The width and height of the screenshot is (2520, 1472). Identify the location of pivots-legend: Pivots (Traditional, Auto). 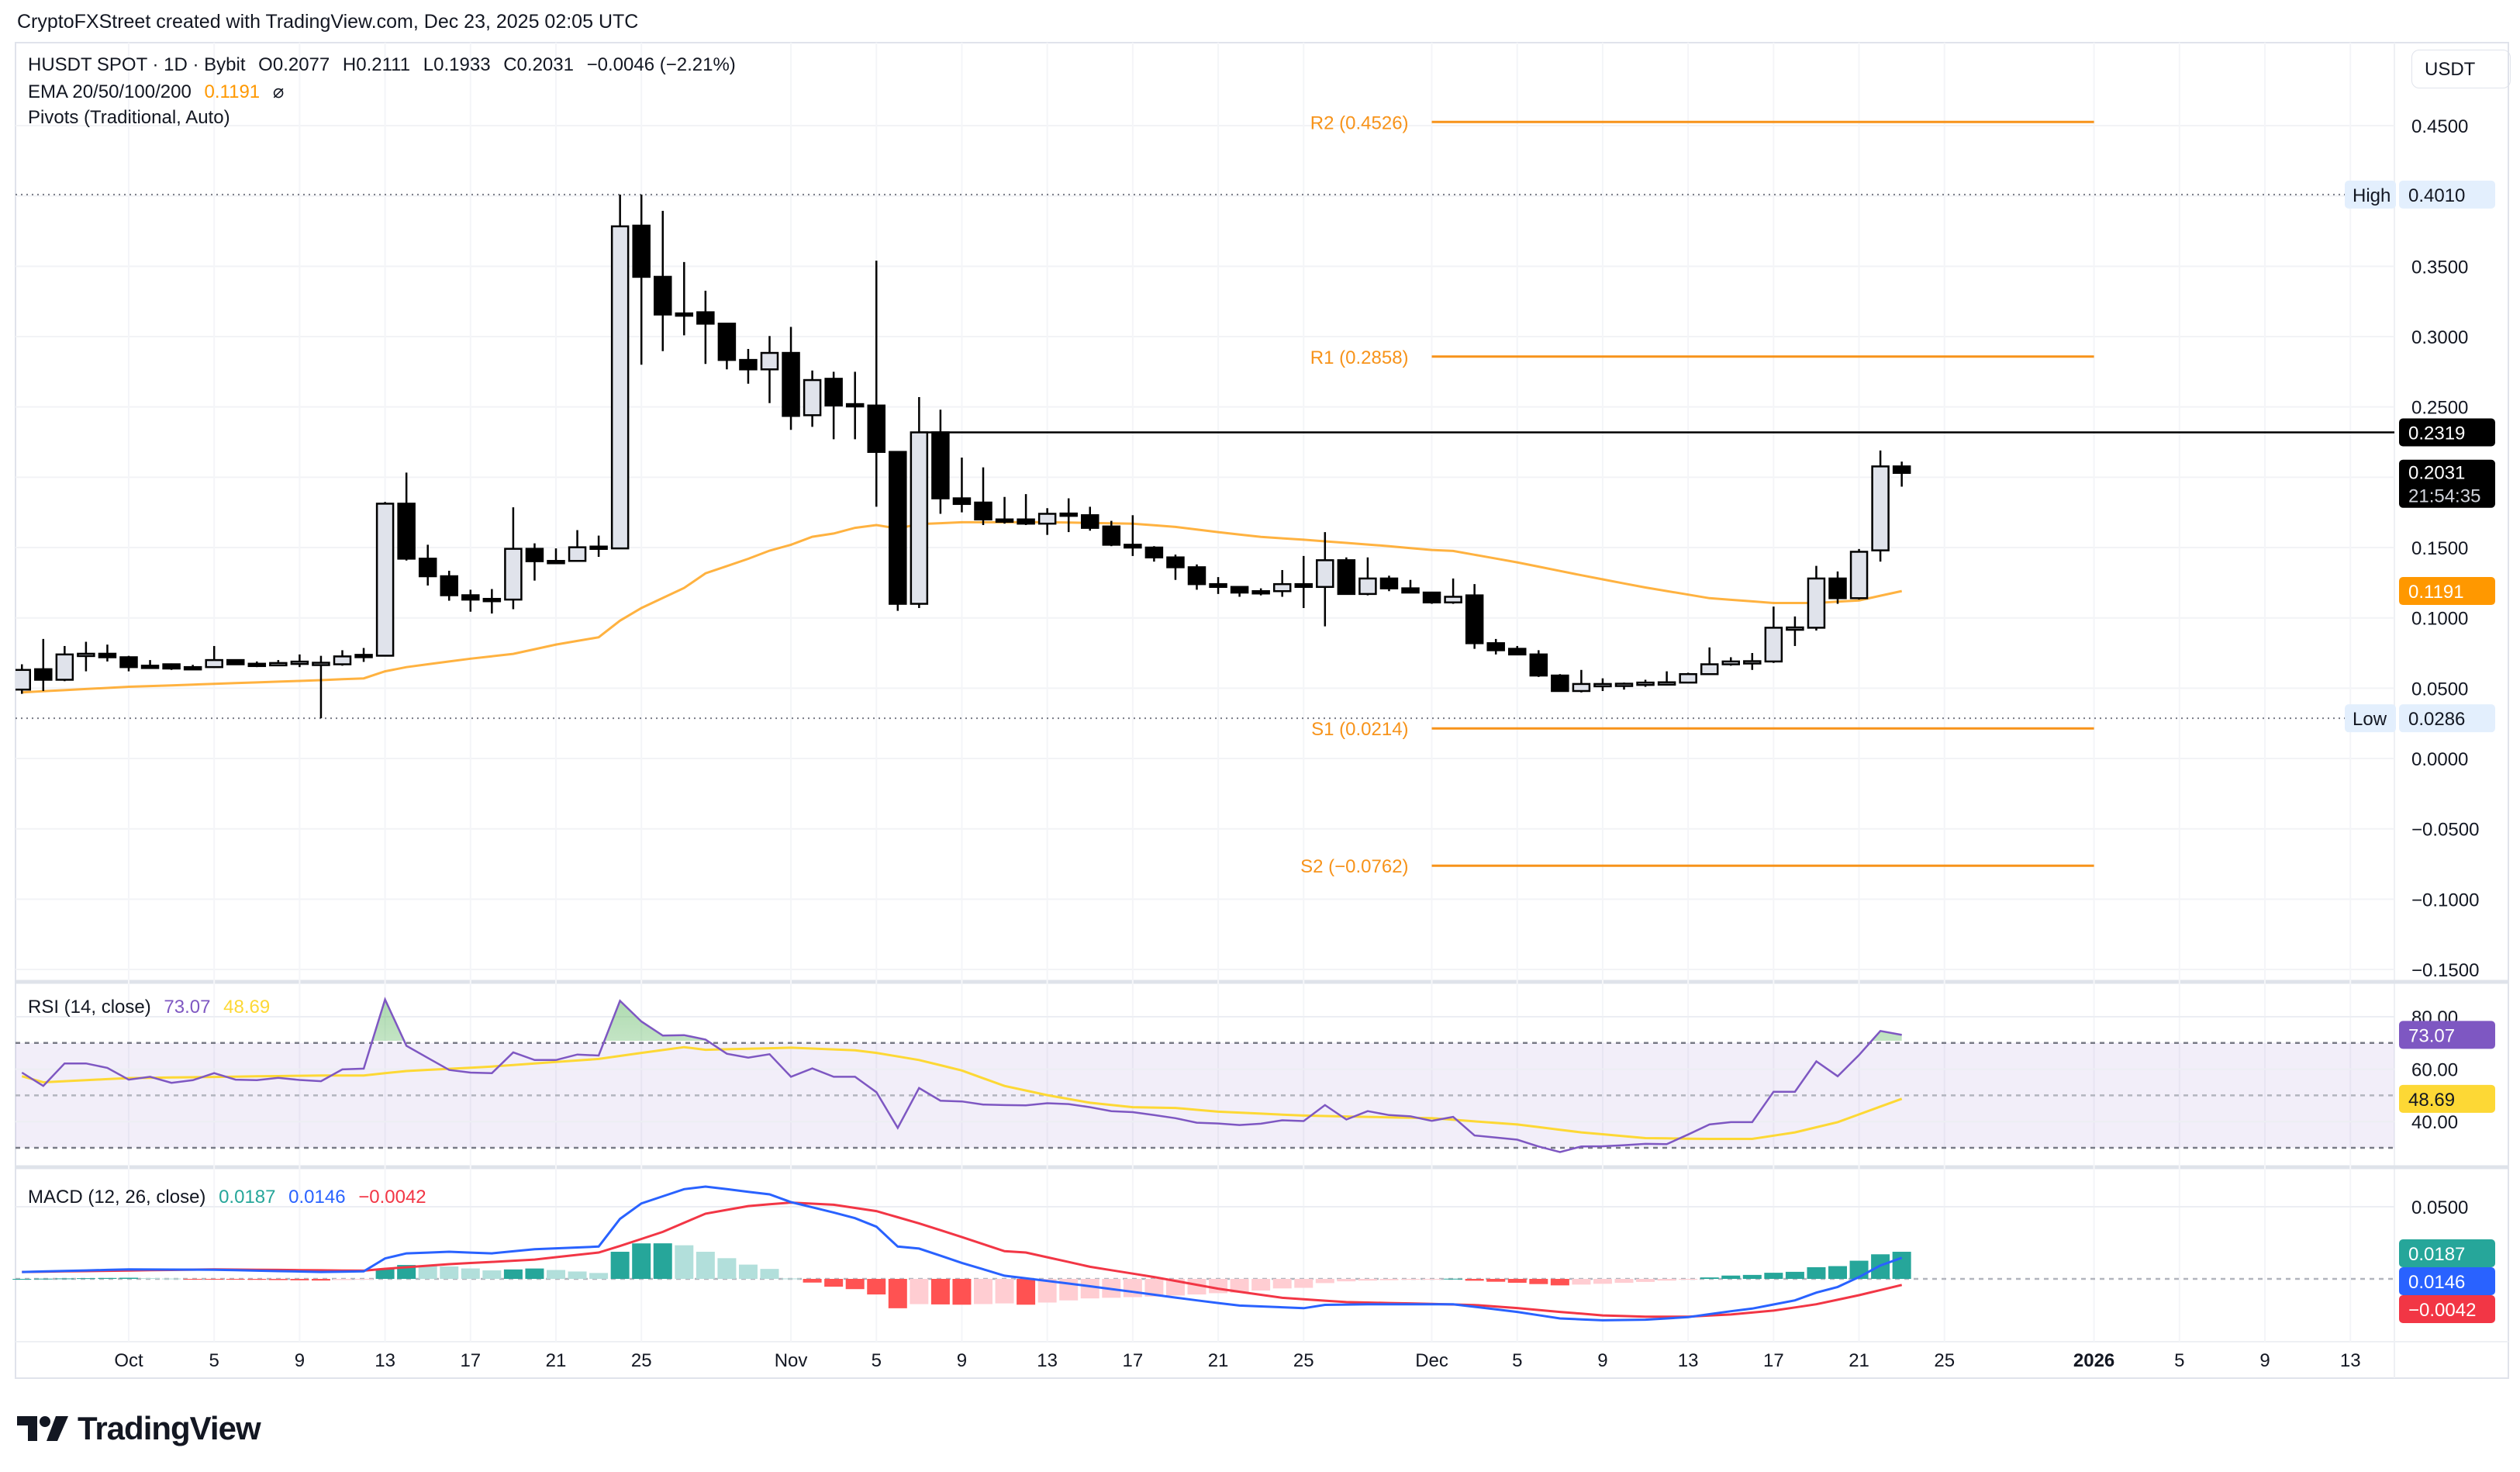
(133, 118).